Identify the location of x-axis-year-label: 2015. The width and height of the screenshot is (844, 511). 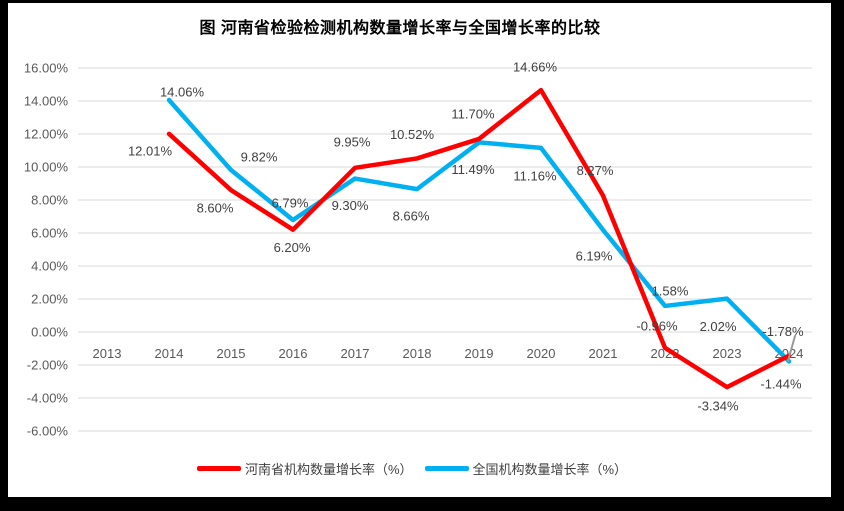
(231, 353).